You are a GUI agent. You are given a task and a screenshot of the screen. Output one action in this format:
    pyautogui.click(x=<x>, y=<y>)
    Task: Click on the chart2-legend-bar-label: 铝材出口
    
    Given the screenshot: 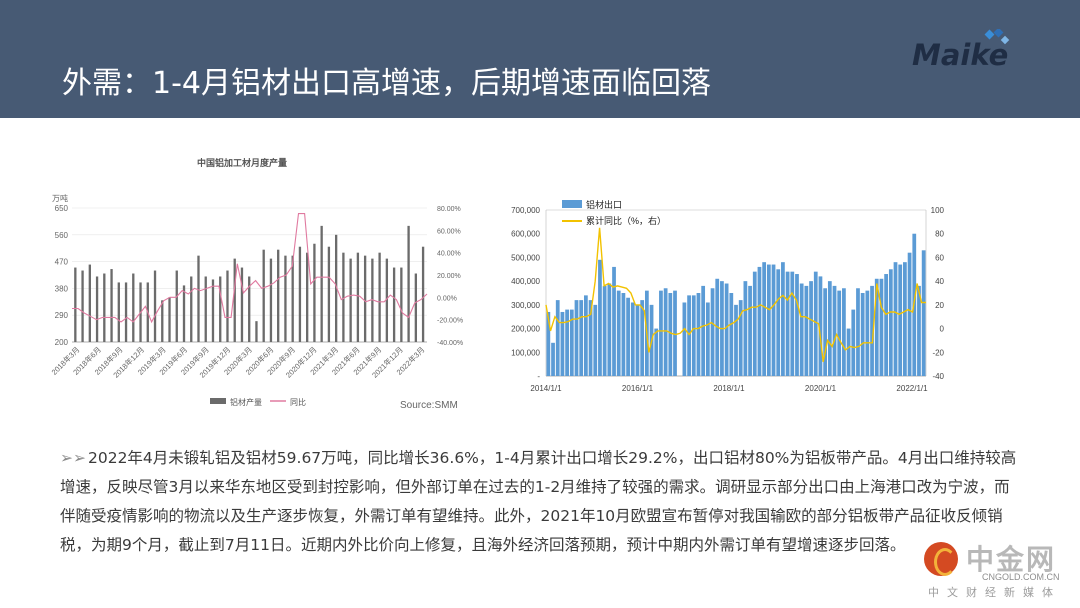 What is the action you would take?
    pyautogui.click(x=604, y=204)
    